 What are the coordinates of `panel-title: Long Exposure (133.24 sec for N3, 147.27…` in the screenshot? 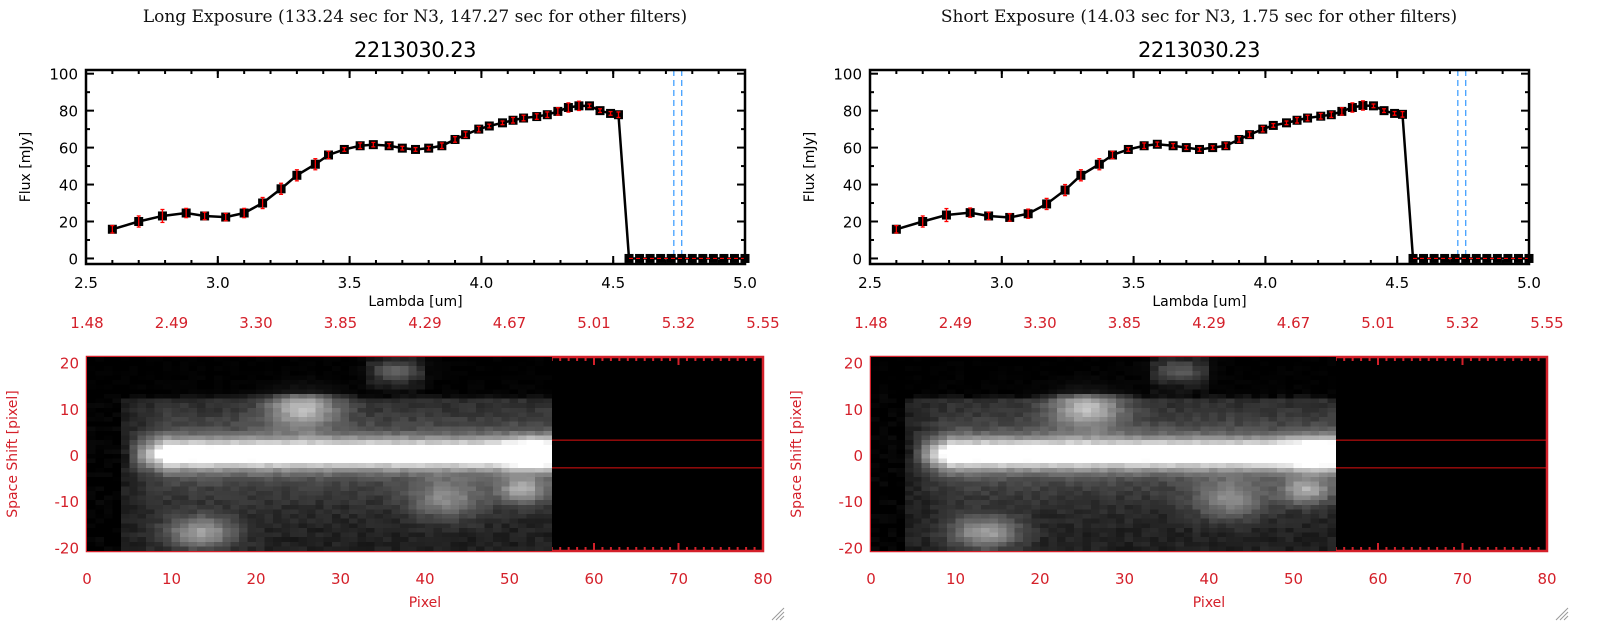 It's located at (415, 17).